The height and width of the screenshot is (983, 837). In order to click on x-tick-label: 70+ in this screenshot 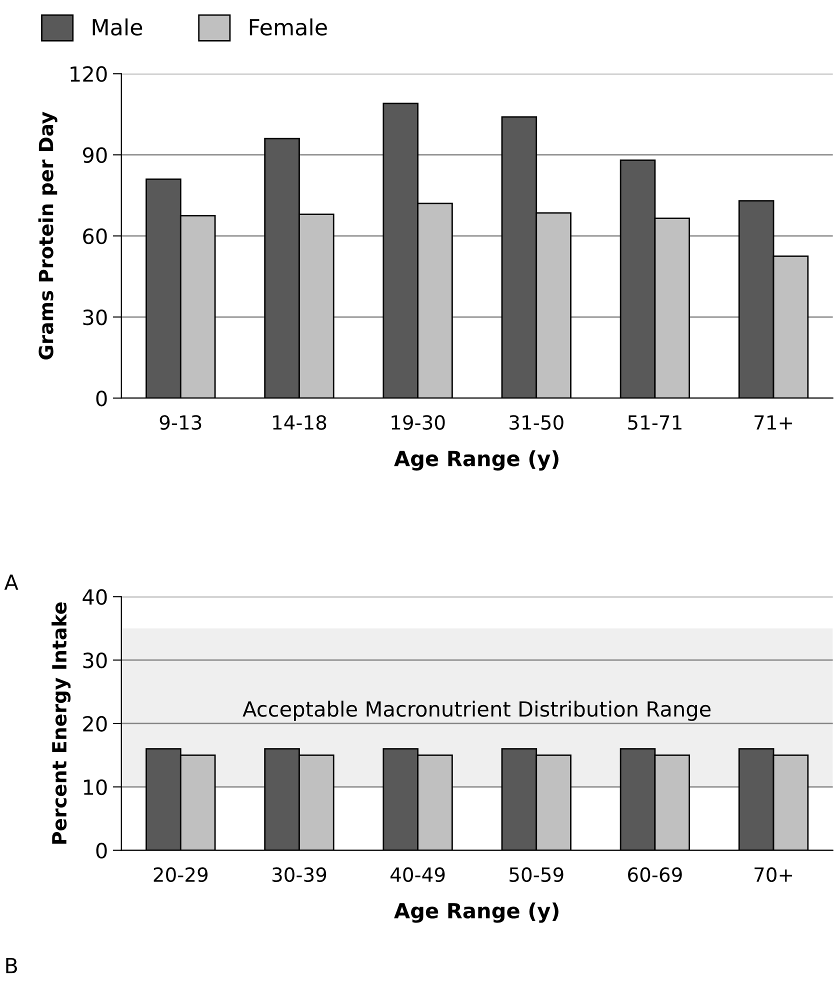, I will do `click(773, 874)`.